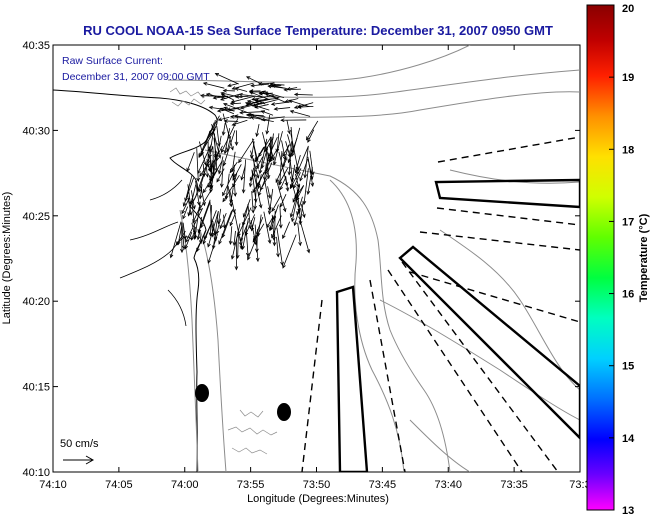 This screenshot has width=651, height=518. I want to click on y-tick-label: 40:20, so click(36, 302).